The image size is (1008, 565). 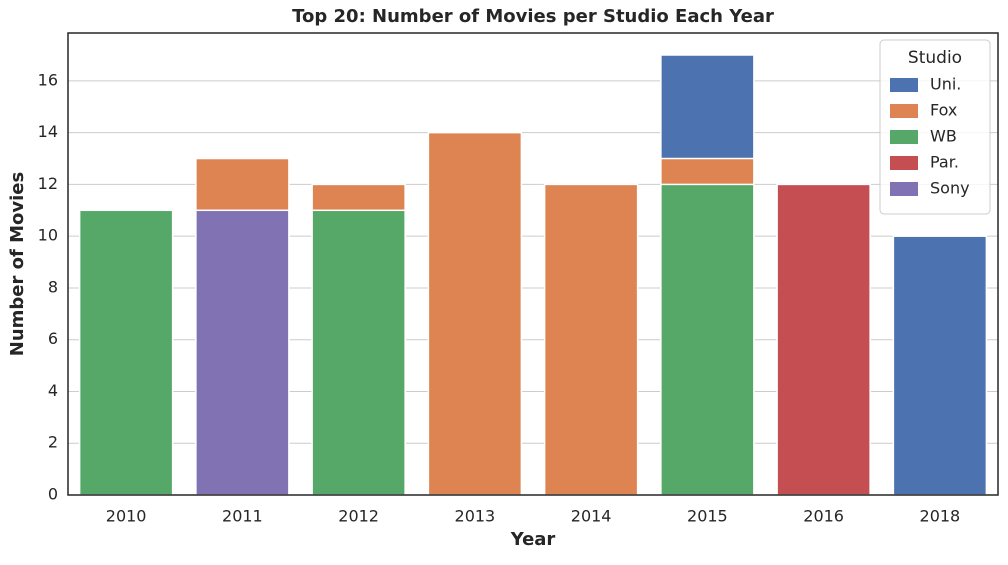 I want to click on y-tick-label: 14, so click(x=48, y=131).